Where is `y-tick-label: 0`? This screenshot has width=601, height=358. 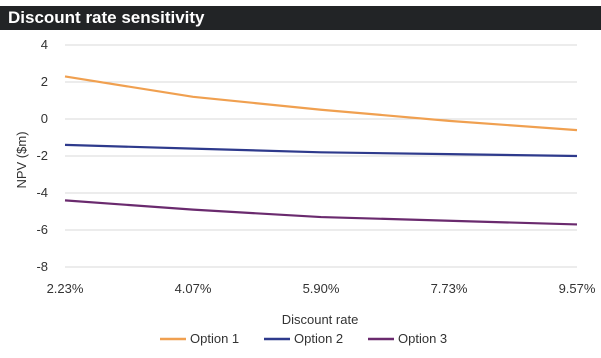 y-tick-label: 0 is located at coordinates (44, 118).